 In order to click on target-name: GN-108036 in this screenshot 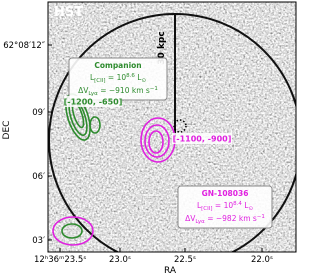, I will do `click(225, 193)`.